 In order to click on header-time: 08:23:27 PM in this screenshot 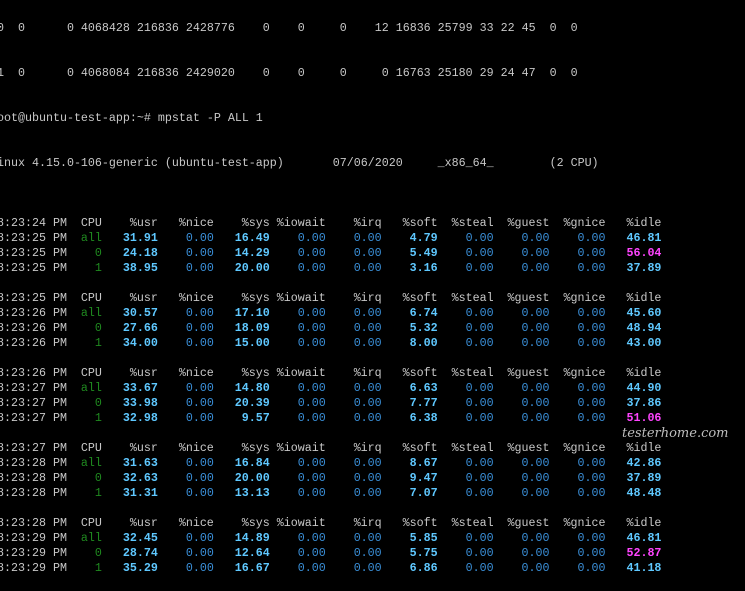, I will do `click(33, 447)`.